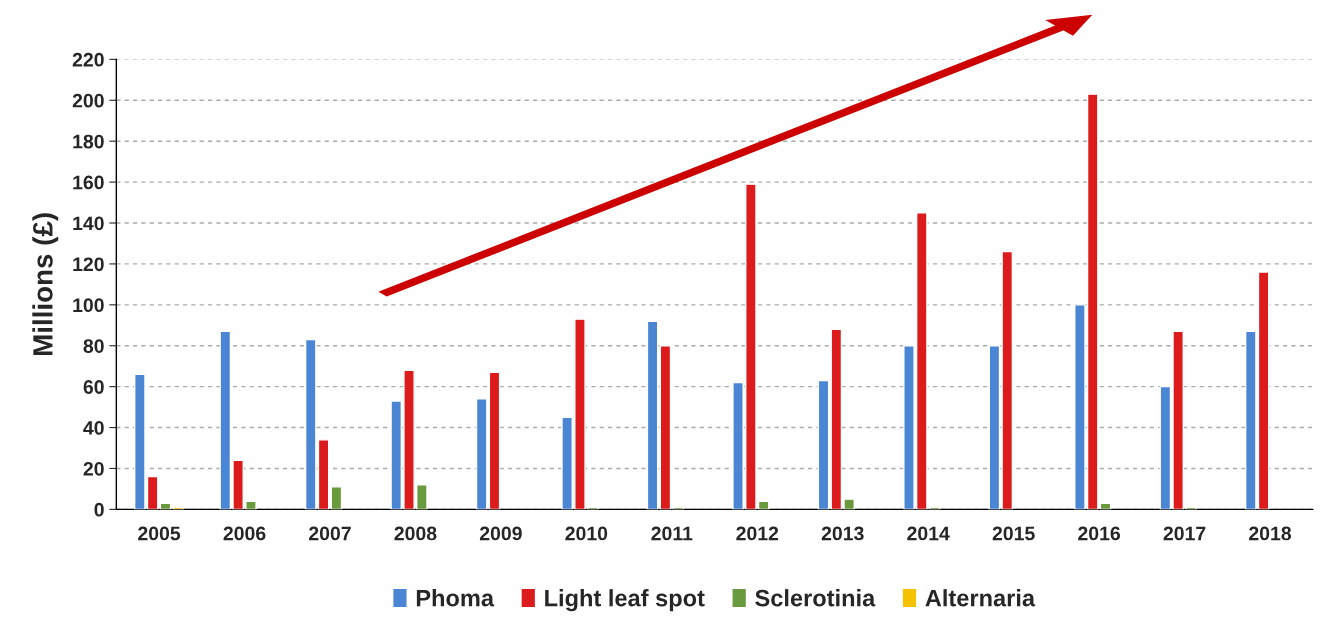 Image resolution: width=1322 pixels, height=625 pixels. Describe the element at coordinates (93, 468) in the screenshot. I see `y-tick-label: 20` at that location.